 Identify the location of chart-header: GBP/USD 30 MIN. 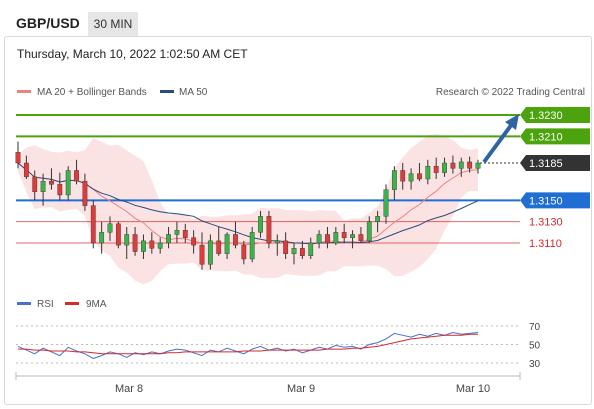
(297, 19).